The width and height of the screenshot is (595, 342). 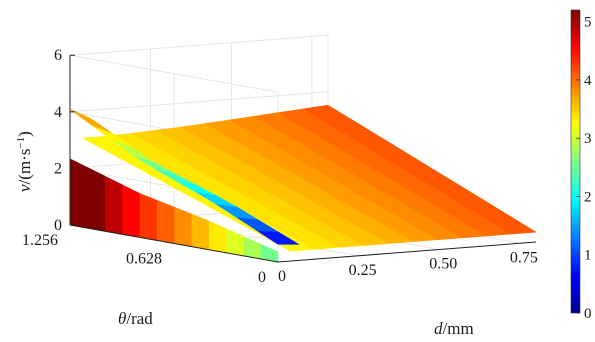 I want to click on z-axis-close: ), so click(x=24, y=134).